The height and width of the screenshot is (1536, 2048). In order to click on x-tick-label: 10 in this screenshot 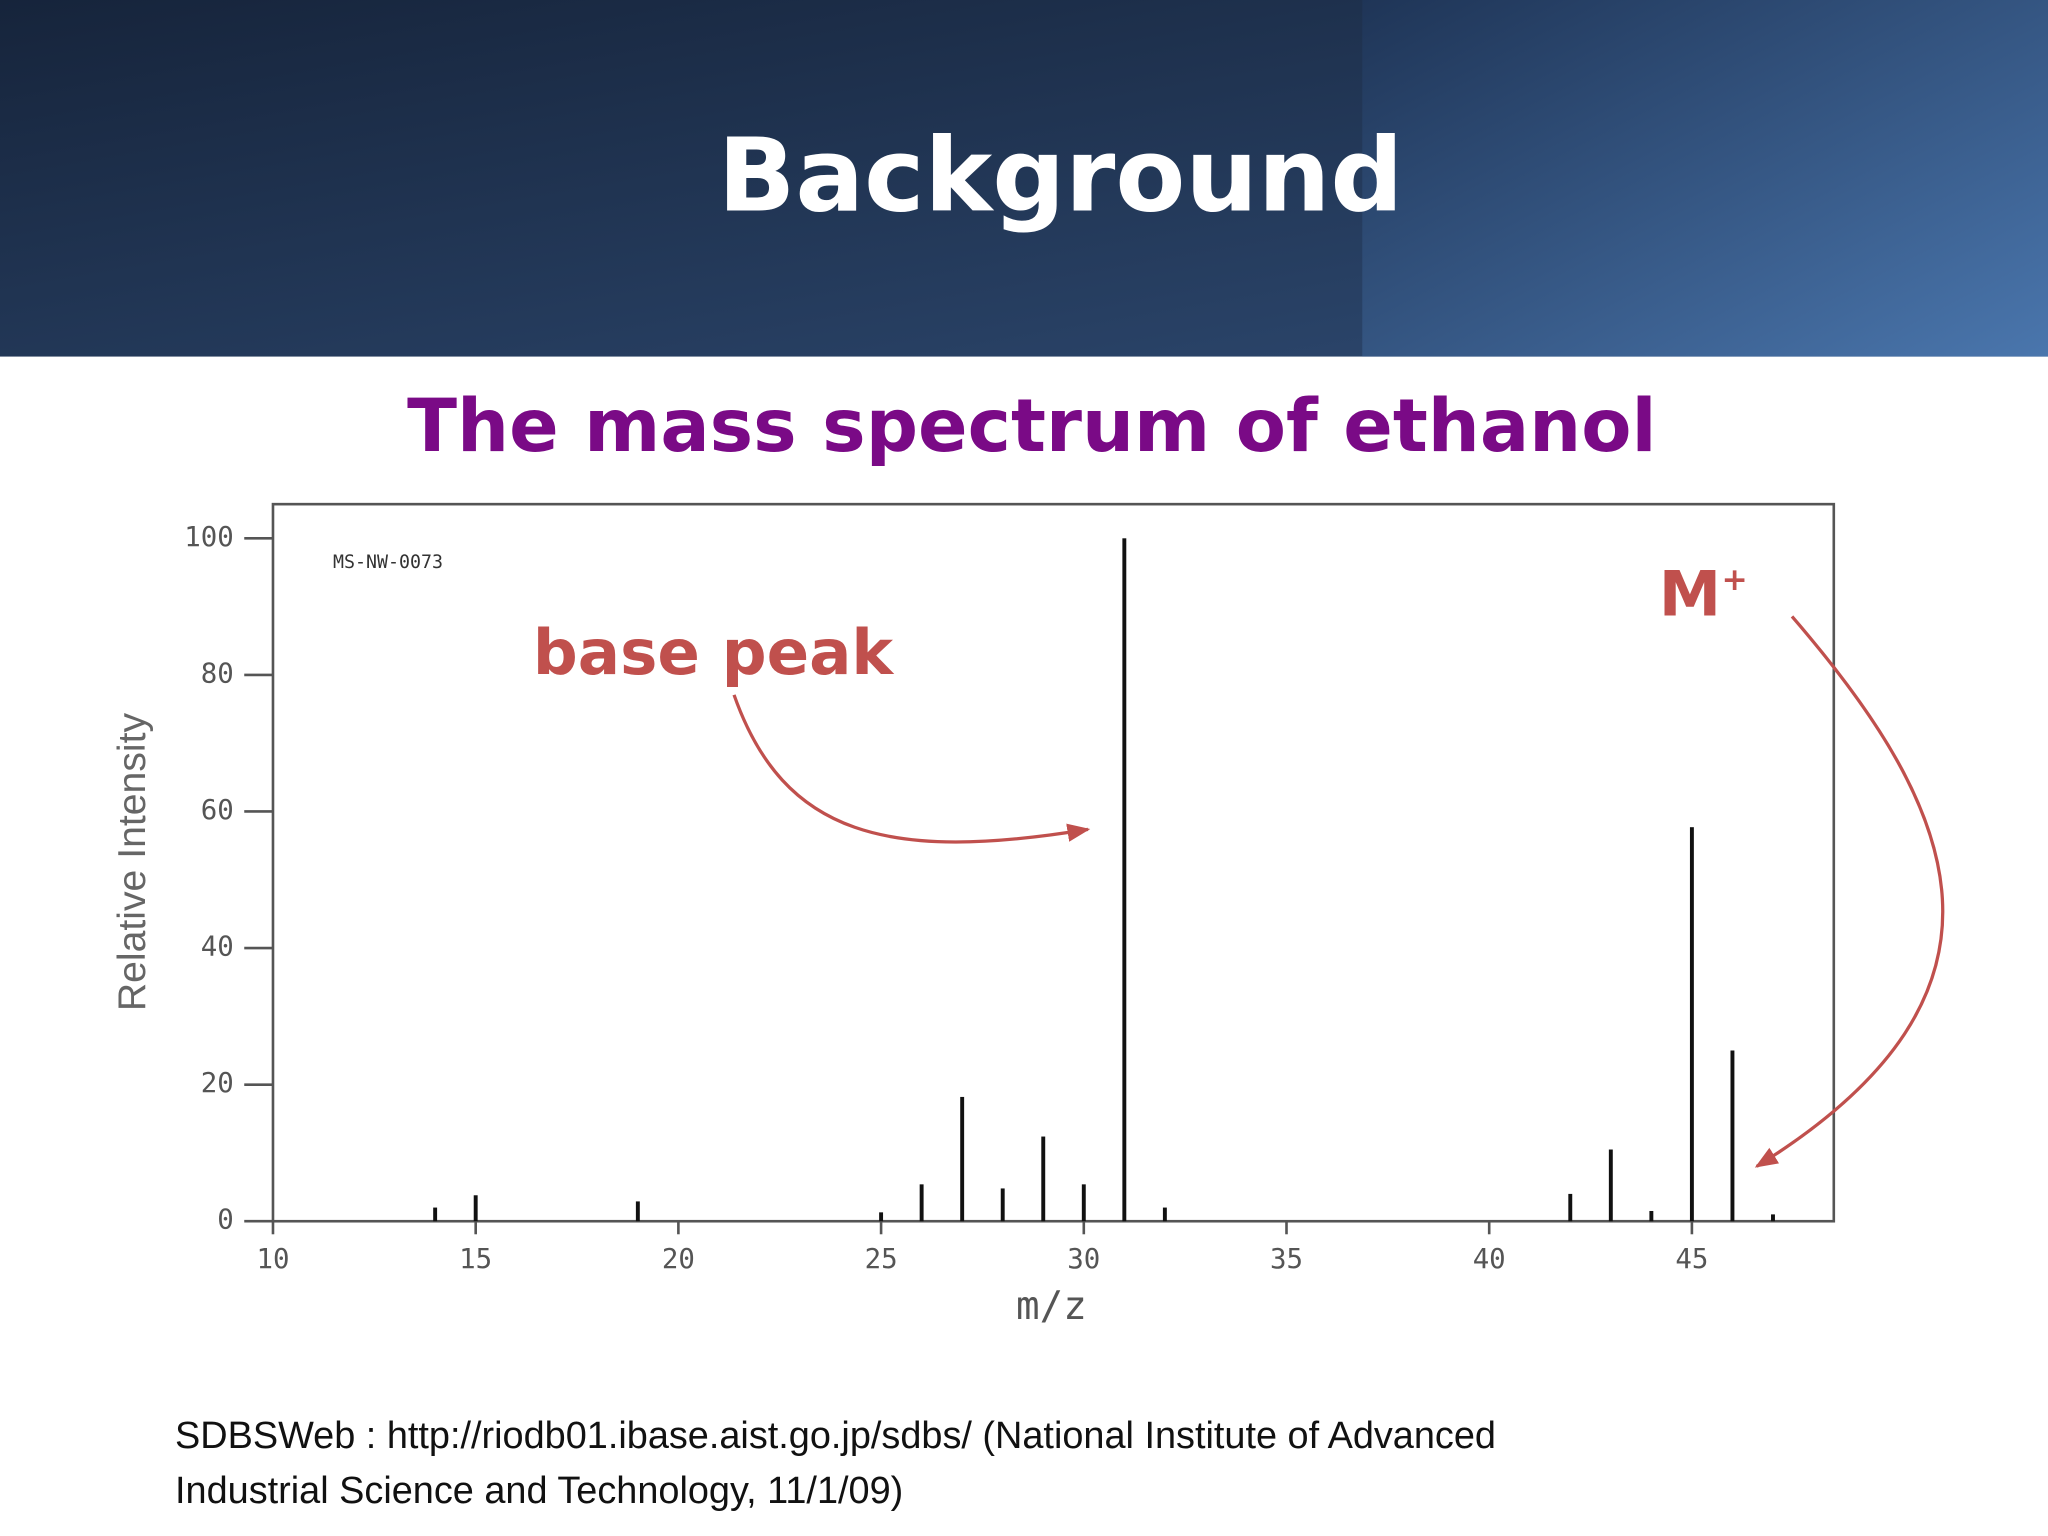, I will do `click(272, 1259)`.